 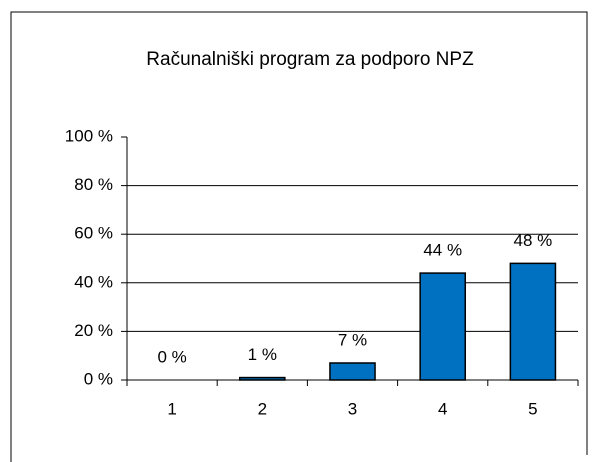 I want to click on y-tick-label: 100 %, so click(x=89, y=135).